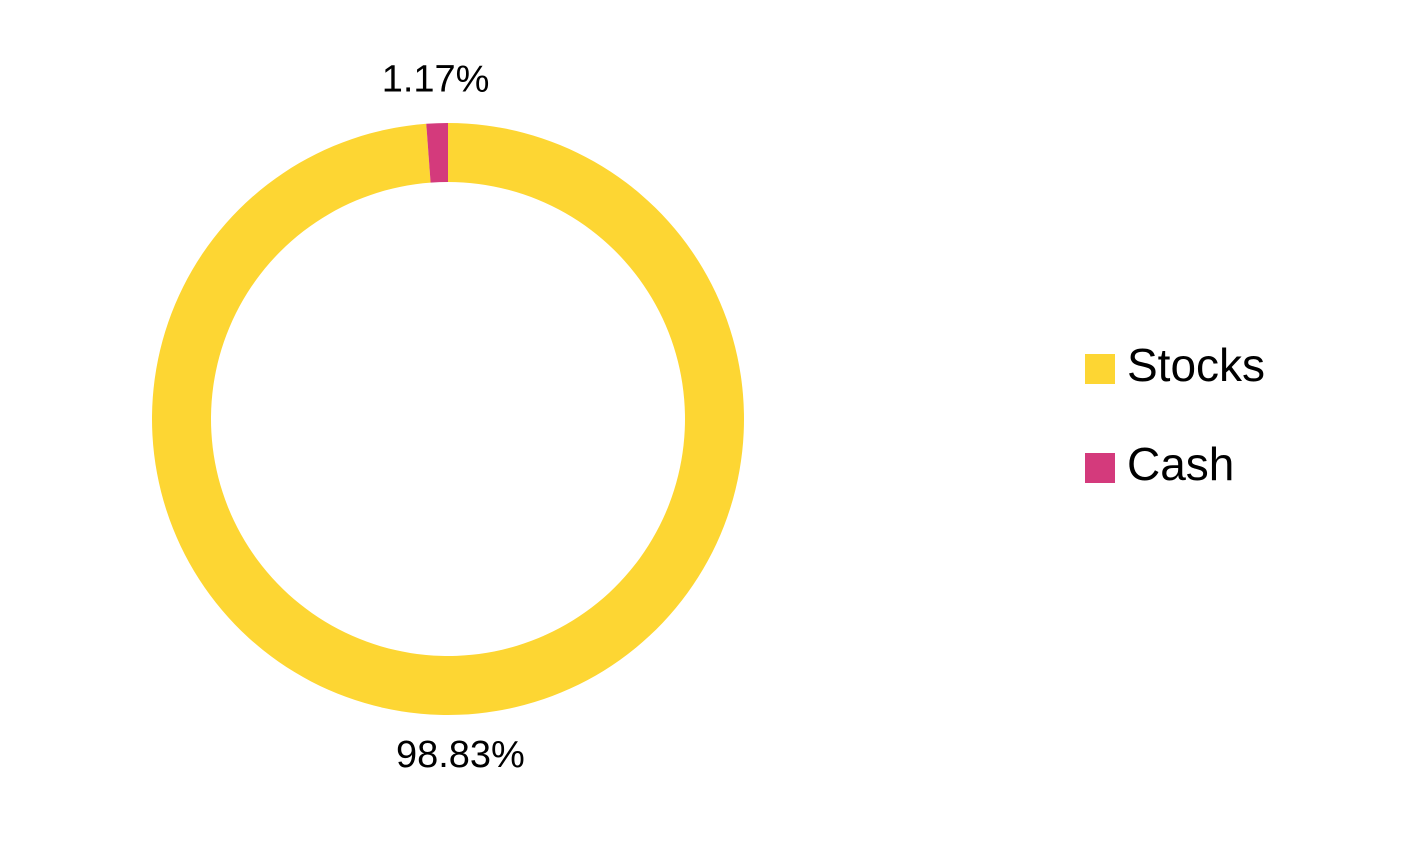 The image size is (1418, 854). I want to click on data-label: 1.17%, so click(436, 79).